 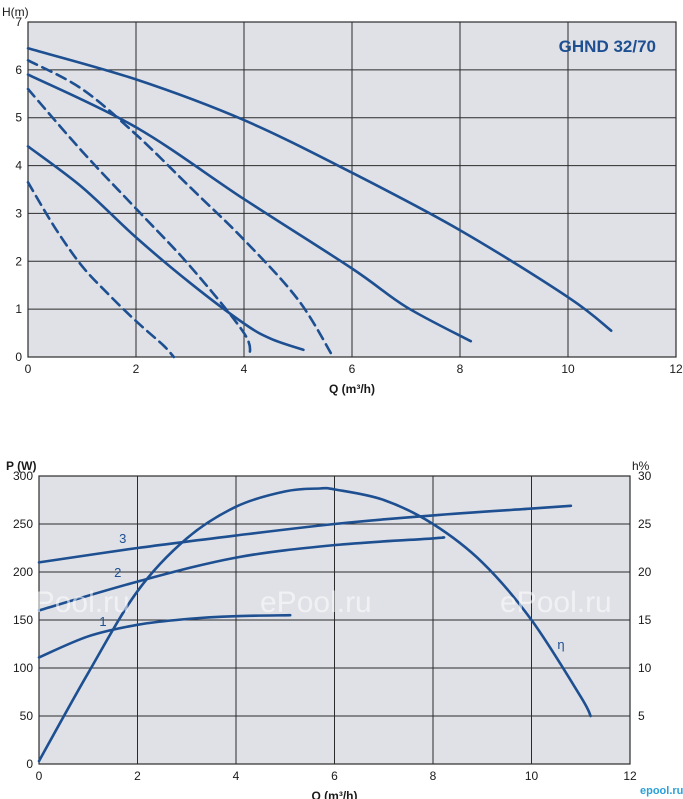 I want to click on y-right-tick-label: 30, so click(x=645, y=476).